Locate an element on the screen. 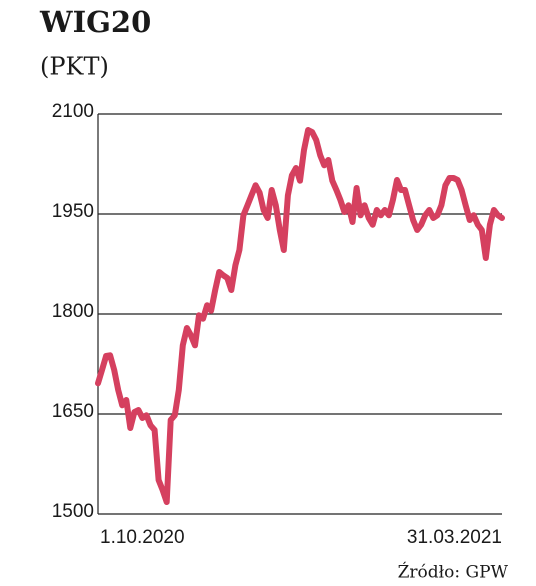 This screenshot has height=586, width=536. chart-title: WIG20 is located at coordinates (95, 22).